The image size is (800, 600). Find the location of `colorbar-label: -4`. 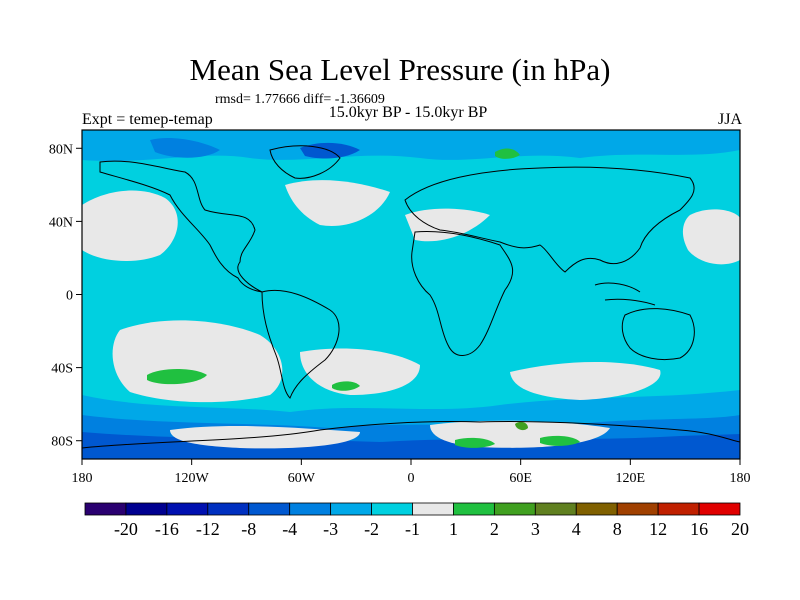

colorbar-label: -4 is located at coordinates (289, 529).